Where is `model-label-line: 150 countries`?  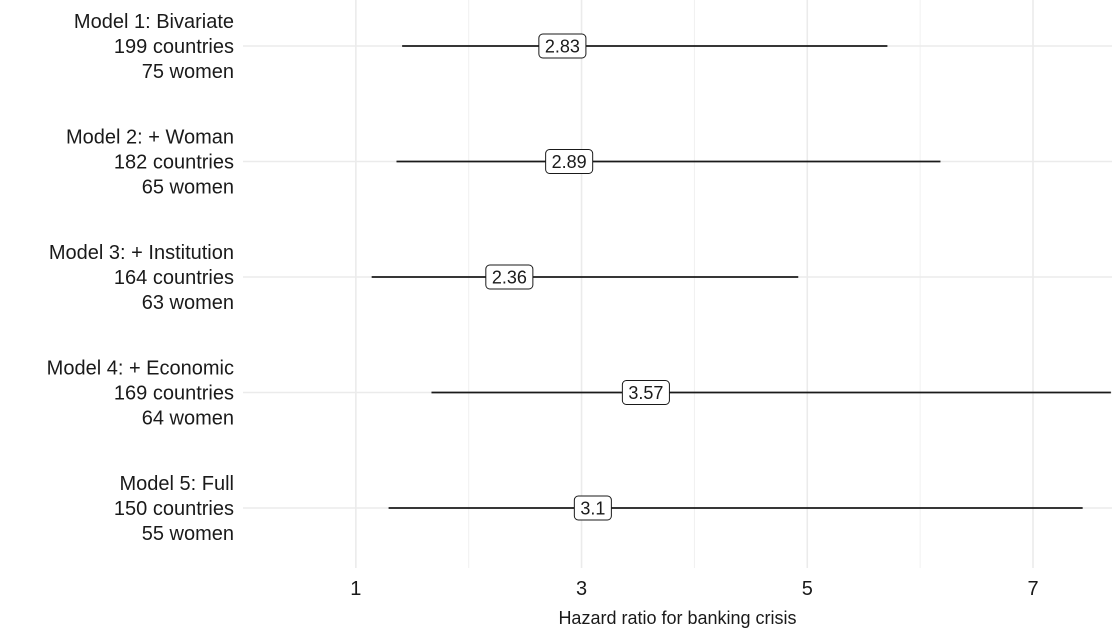 model-label-line: 150 countries is located at coordinates (174, 509).